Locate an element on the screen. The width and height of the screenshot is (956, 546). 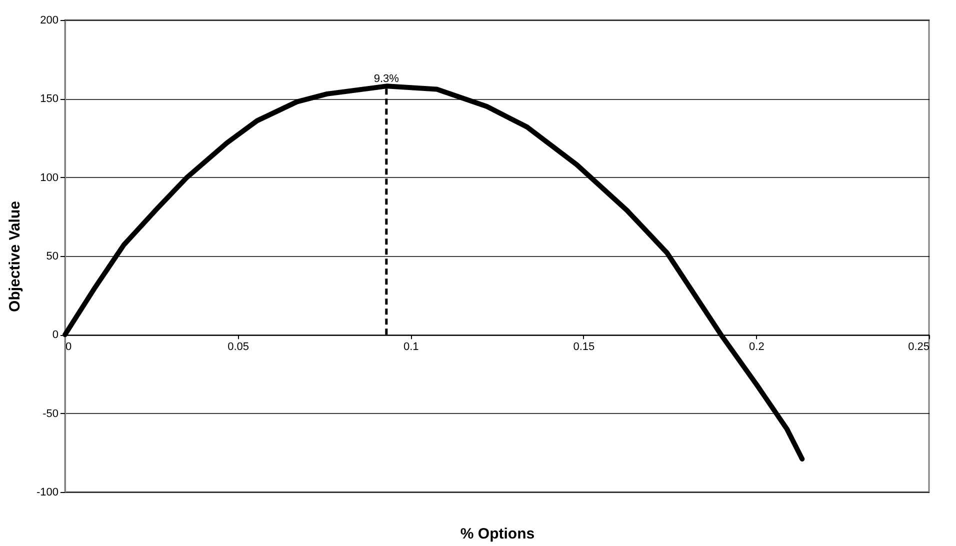
x-tick-label: 0 is located at coordinates (69, 347).